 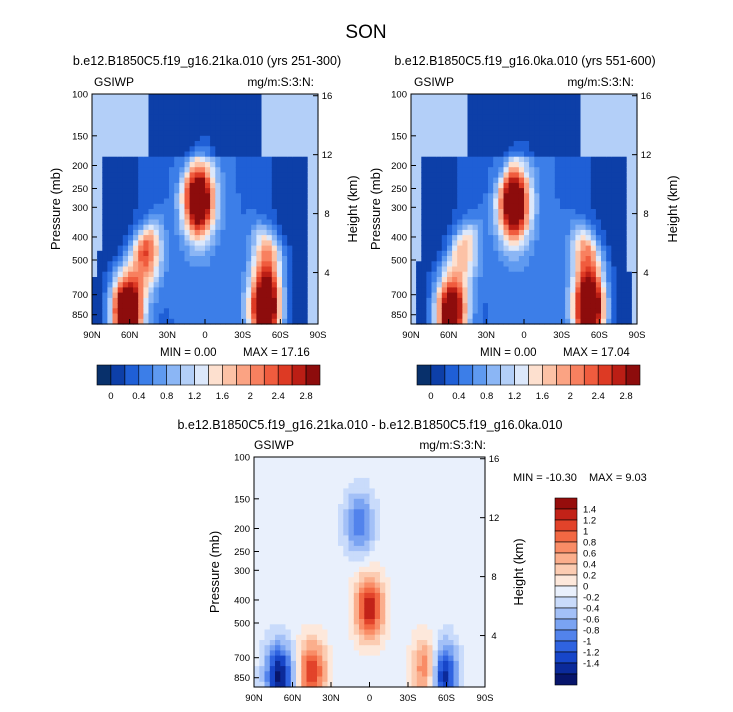 I want to click on y-tick-label: 150, so click(x=399, y=136).